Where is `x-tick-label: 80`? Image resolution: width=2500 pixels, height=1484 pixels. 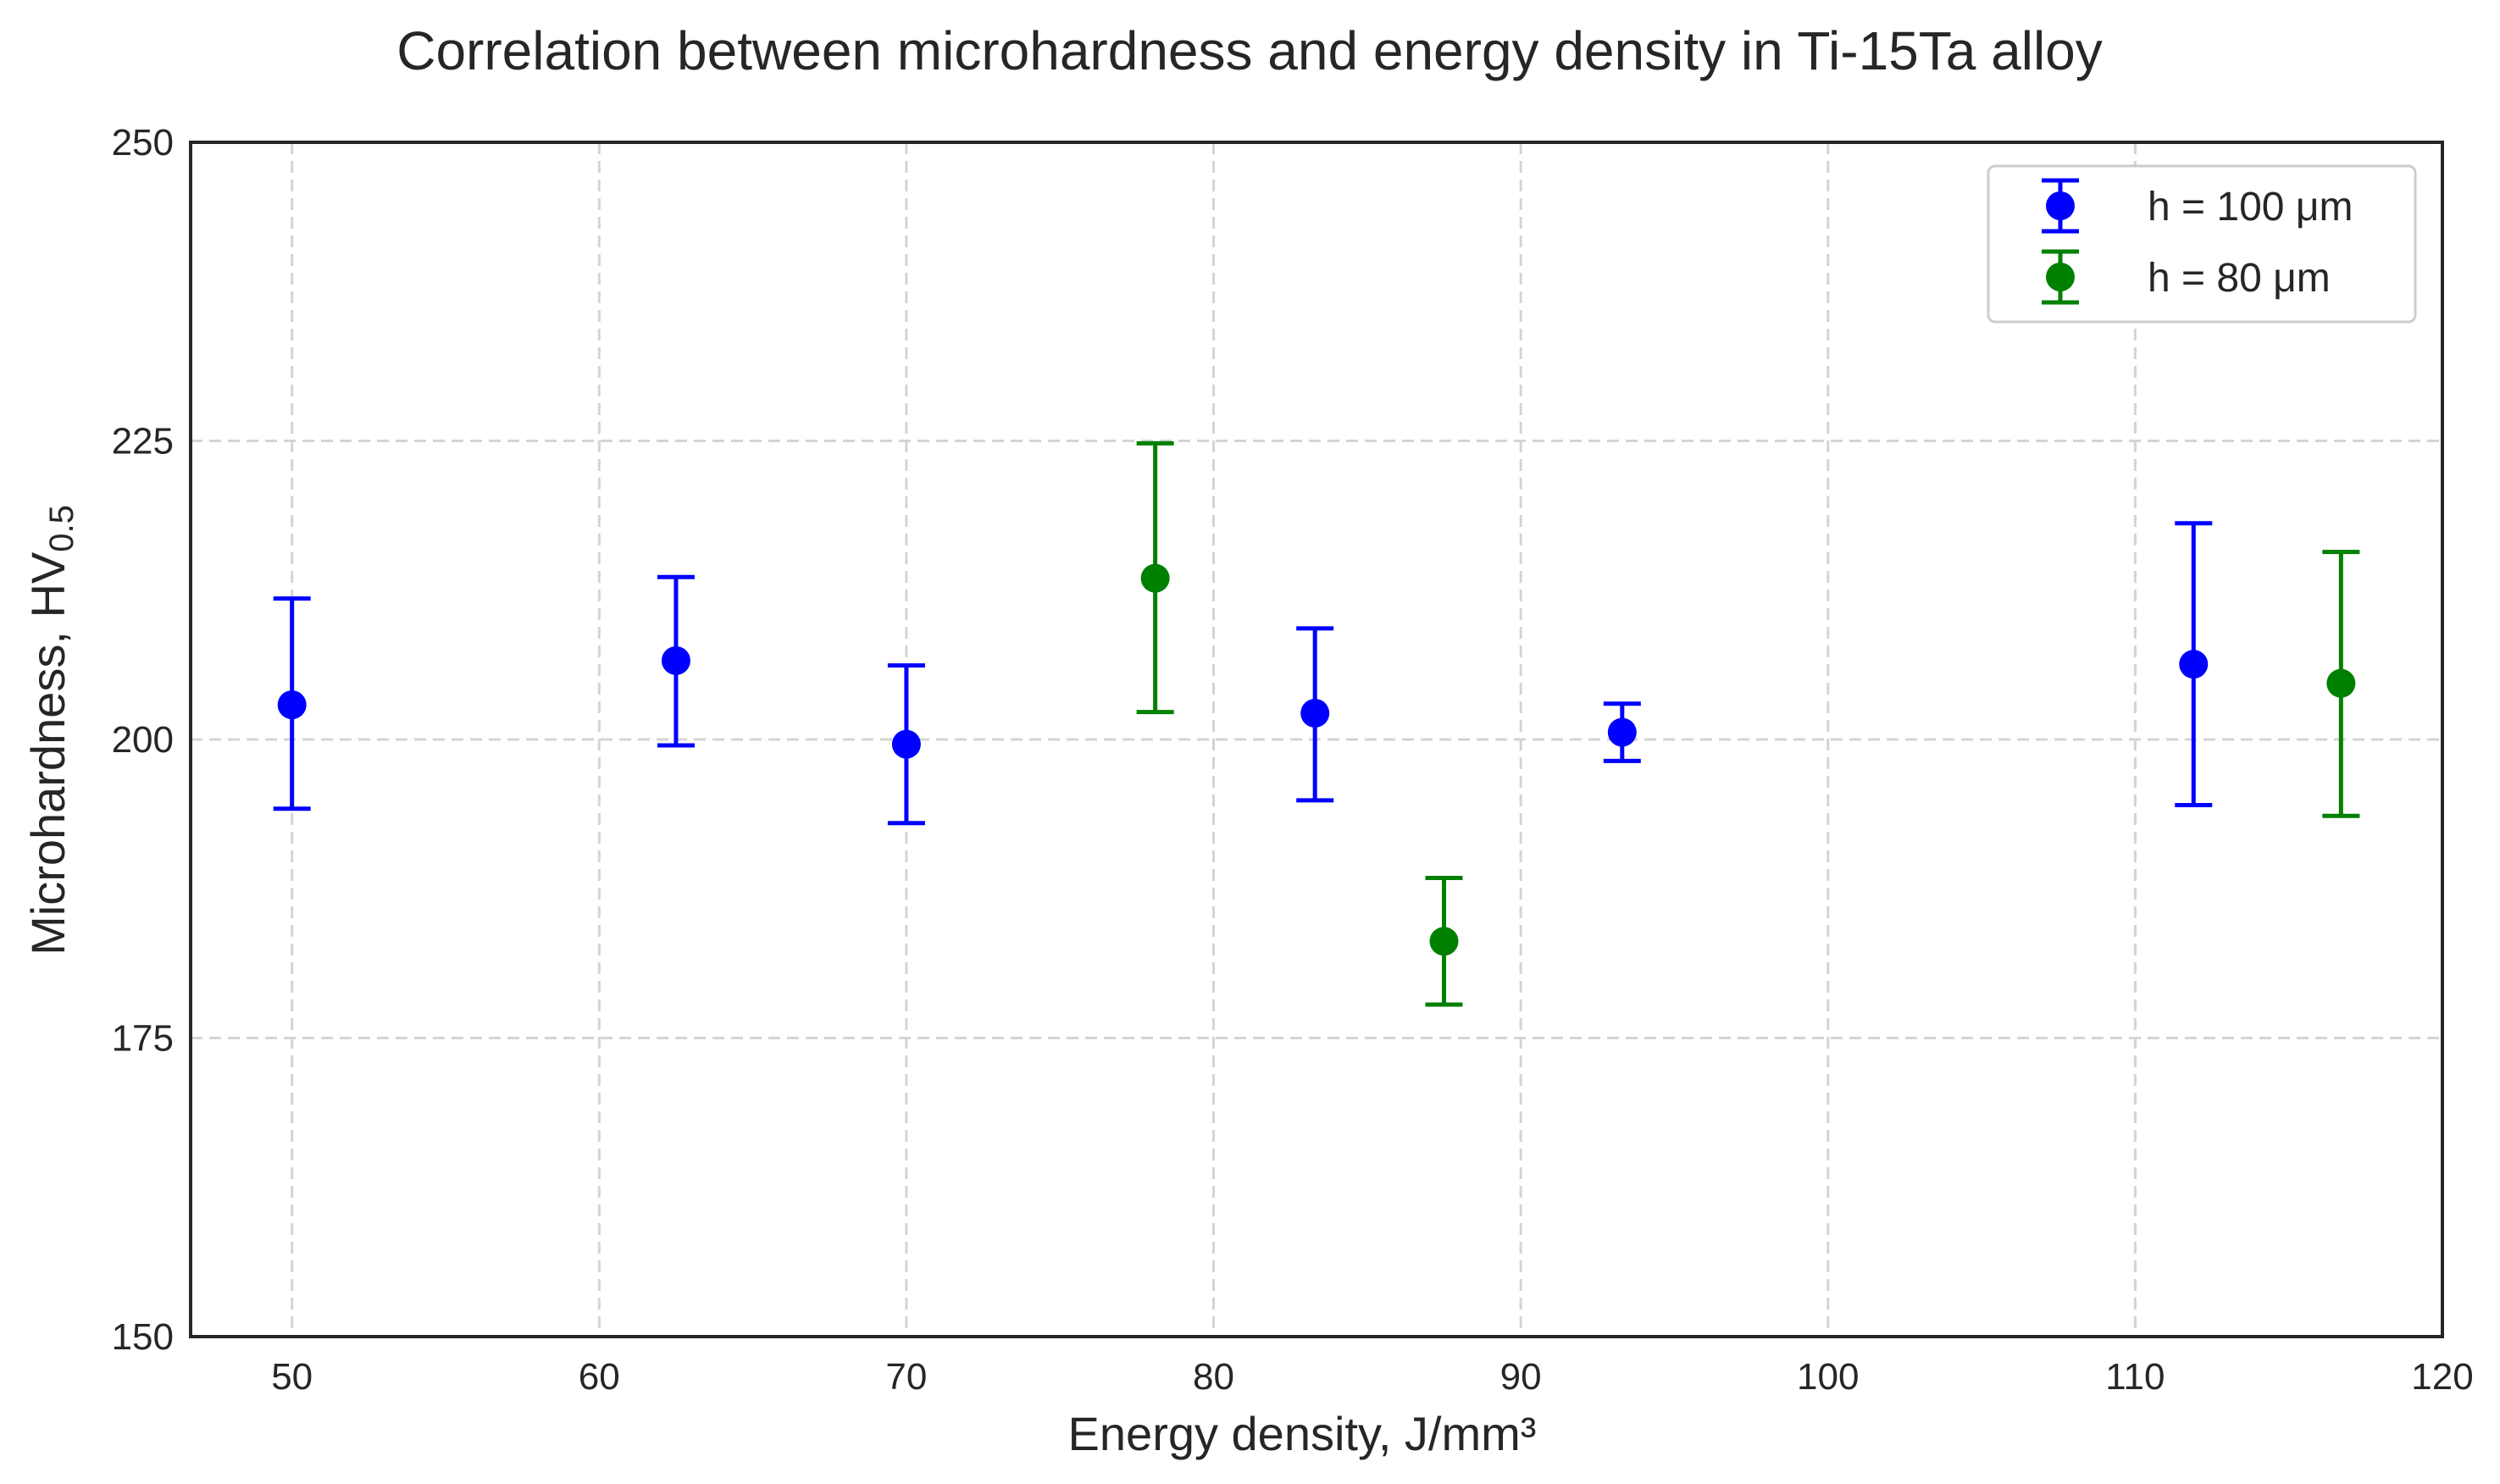 x-tick-label: 80 is located at coordinates (1213, 1377).